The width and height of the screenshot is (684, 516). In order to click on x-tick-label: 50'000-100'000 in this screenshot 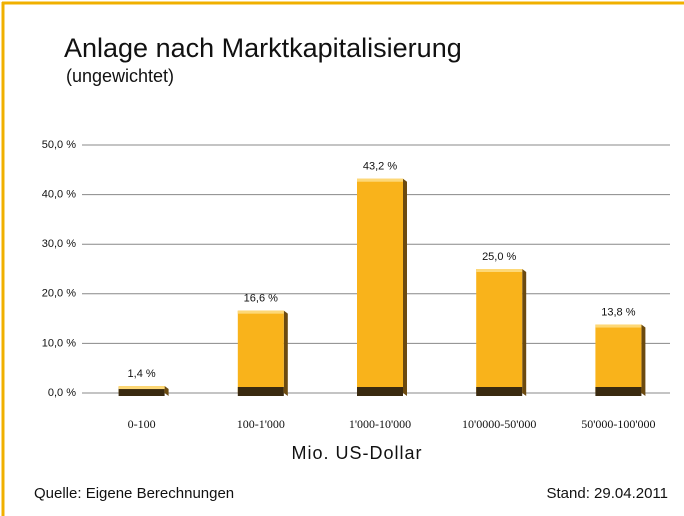, I will do `click(618, 424)`.